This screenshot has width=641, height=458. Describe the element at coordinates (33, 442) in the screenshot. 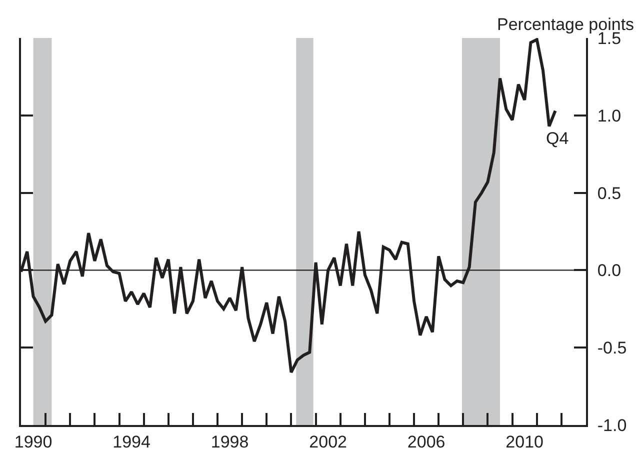

I see `x-tick-label: 1990` at that location.